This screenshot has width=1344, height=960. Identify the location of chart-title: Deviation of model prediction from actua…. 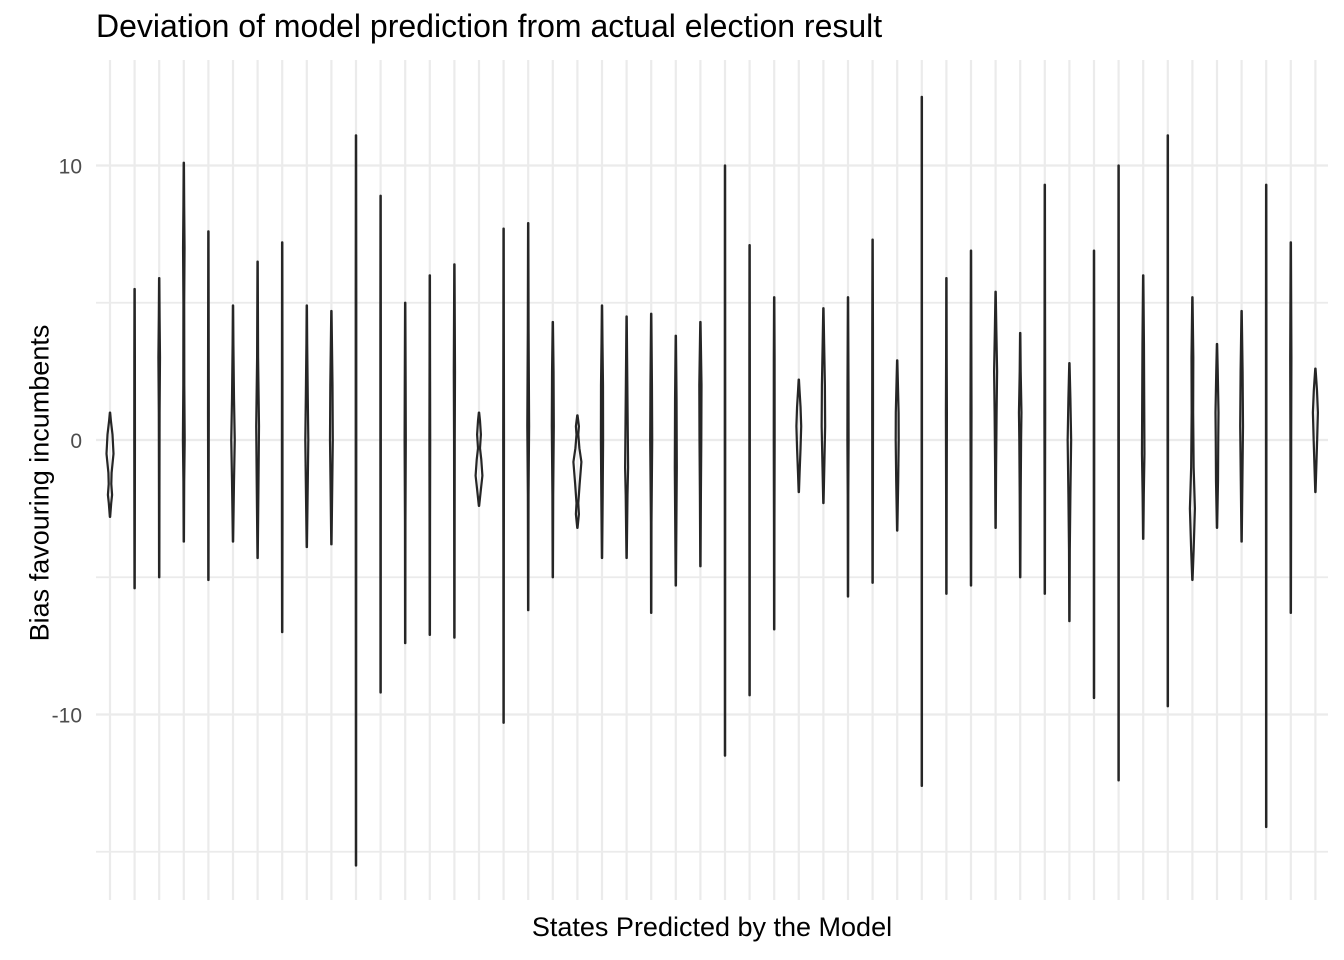
(489, 26).